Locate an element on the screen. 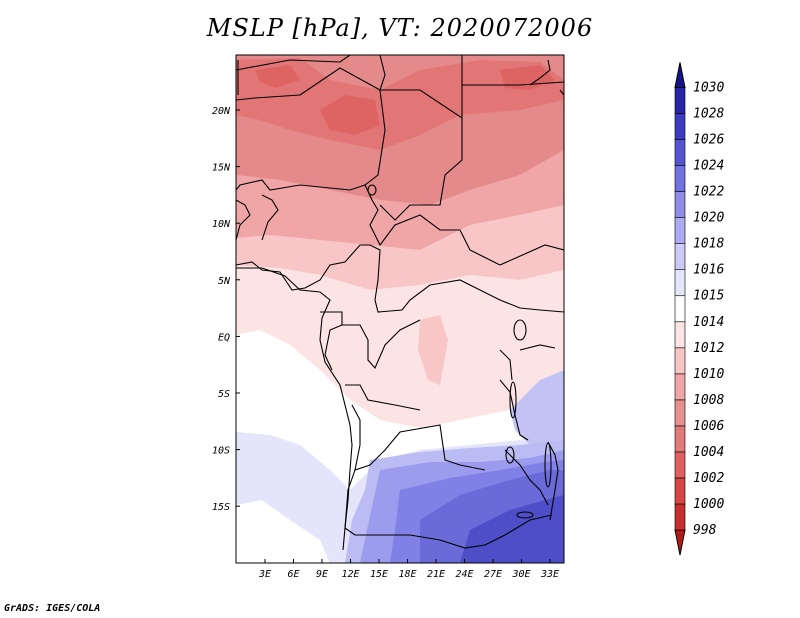 Image resolution: width=800 pixels, height=618 pixels. colorbar-level-label: 1028 is located at coordinates (708, 114).